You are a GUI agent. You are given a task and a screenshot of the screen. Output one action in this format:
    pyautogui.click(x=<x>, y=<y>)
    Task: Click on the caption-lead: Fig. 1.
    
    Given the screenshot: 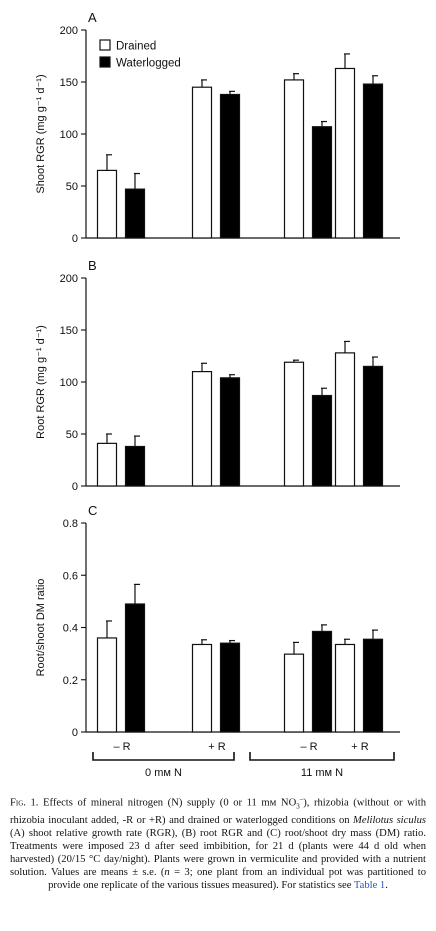 What is the action you would take?
    pyautogui.click(x=24, y=803)
    